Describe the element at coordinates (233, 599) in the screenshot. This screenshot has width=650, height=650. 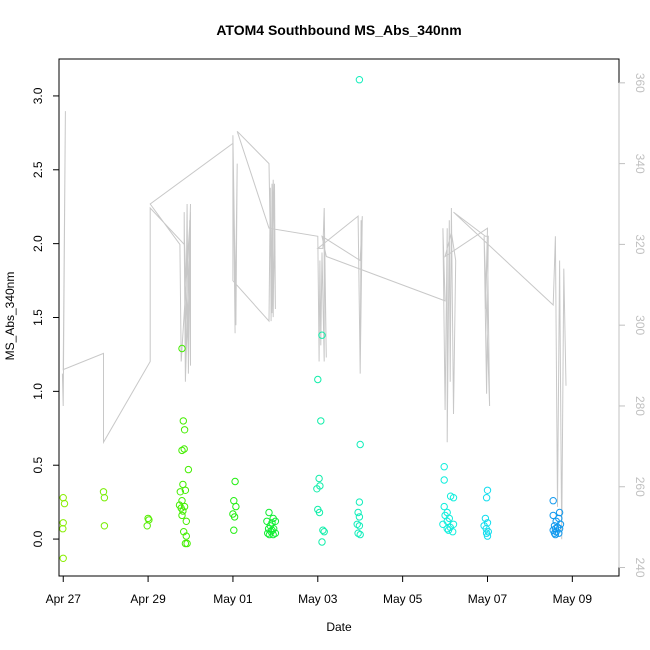
I see `x-tick-label: May 01` at that location.